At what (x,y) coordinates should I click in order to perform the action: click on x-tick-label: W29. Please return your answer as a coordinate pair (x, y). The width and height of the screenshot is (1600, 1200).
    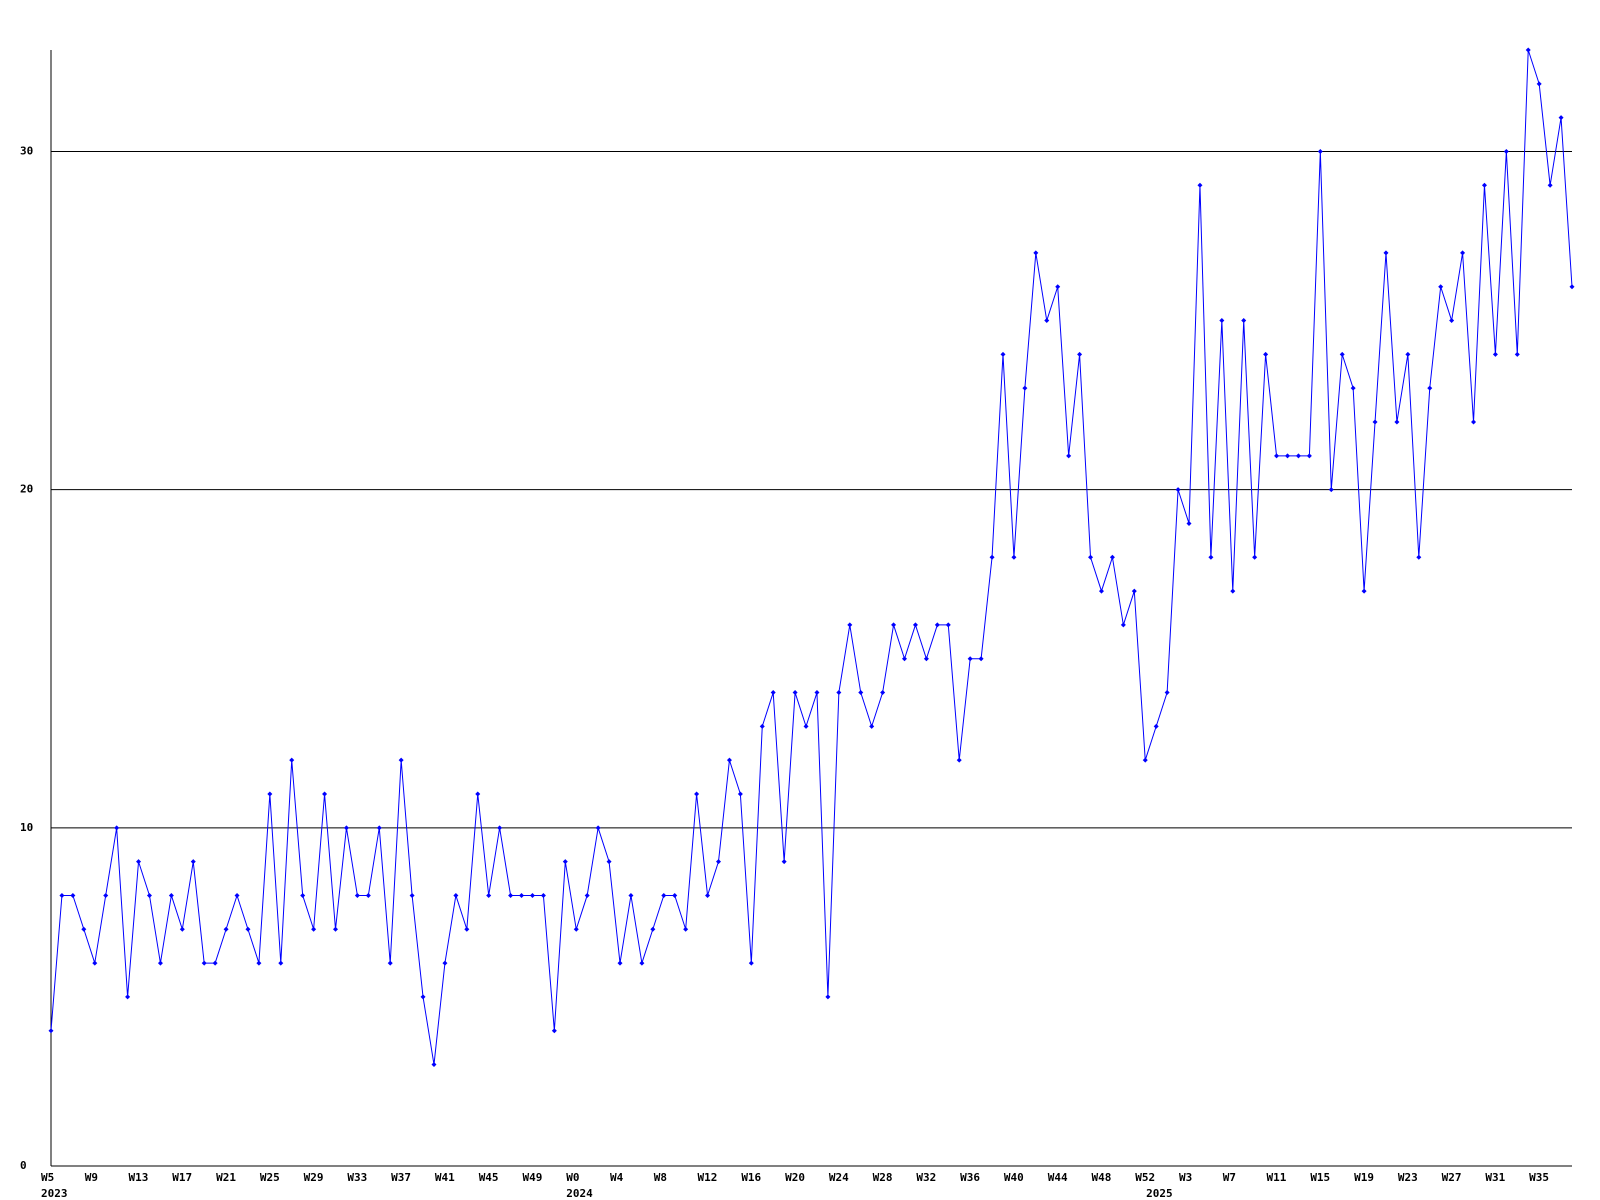
    Looking at the image, I should click on (314, 1177).